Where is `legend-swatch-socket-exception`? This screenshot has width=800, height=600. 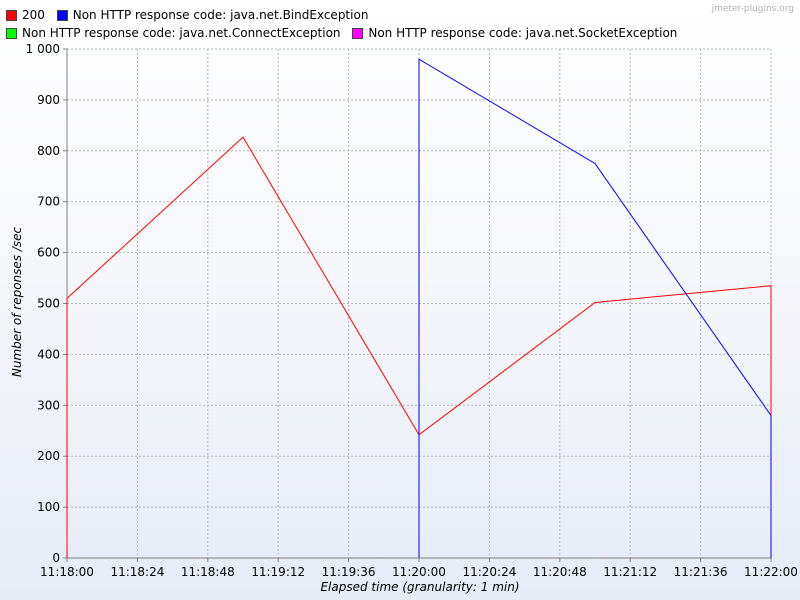 legend-swatch-socket-exception is located at coordinates (358, 33).